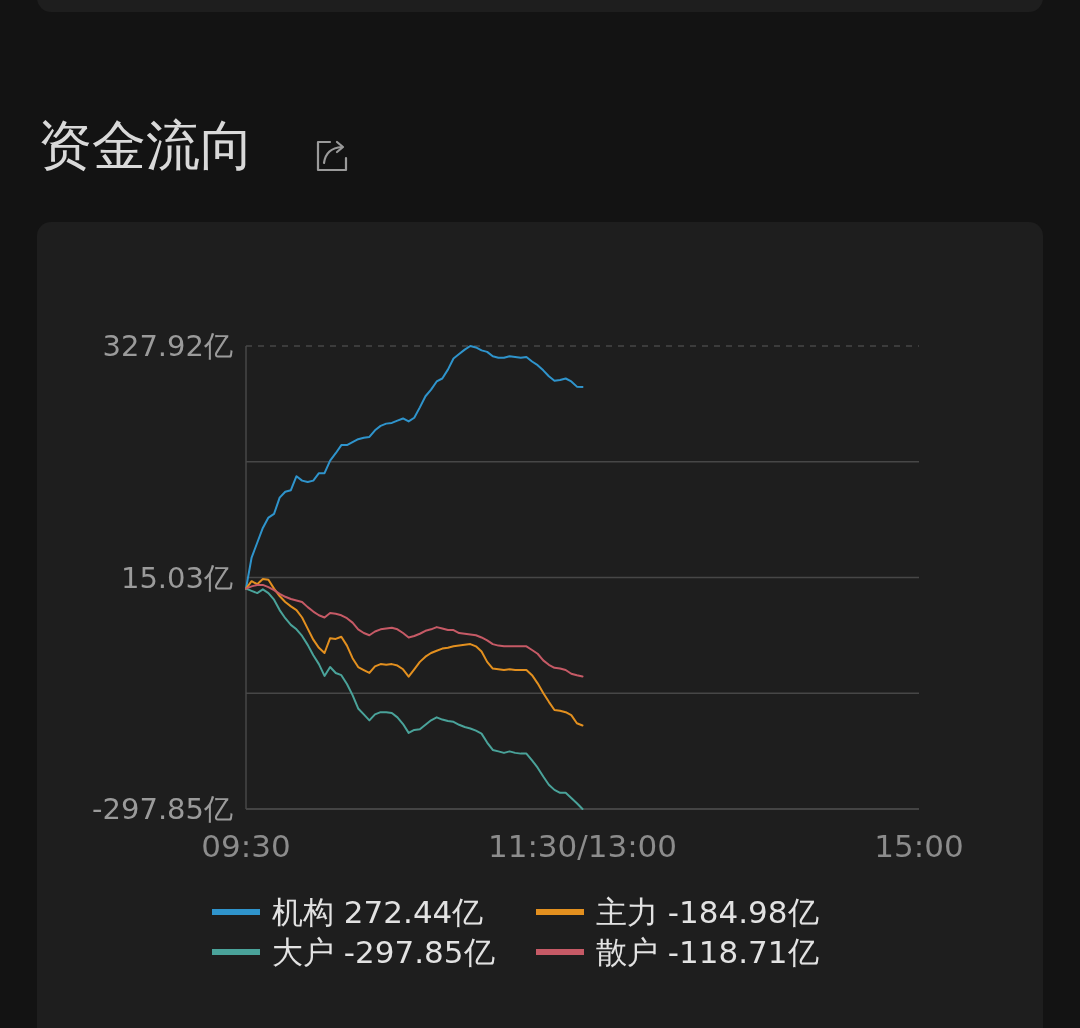  What do you see at coordinates (162, 809) in the screenshot?
I see `y-tick-label: -297.85亿` at bounding box center [162, 809].